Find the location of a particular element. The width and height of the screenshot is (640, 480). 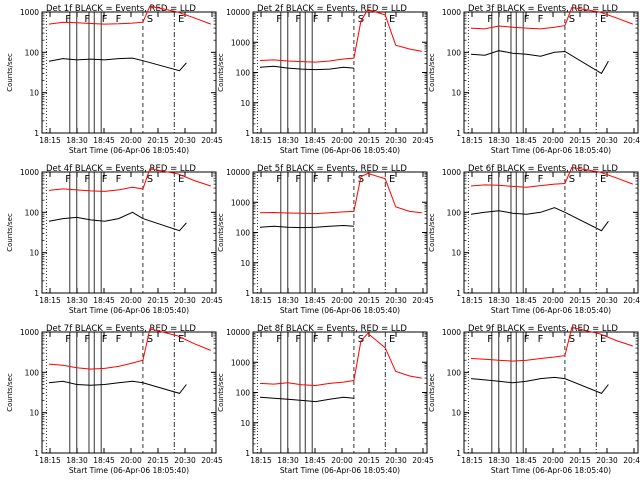

chart-title: Det 7f BLACK = Events, RED = LLD is located at coordinates (121, 329).